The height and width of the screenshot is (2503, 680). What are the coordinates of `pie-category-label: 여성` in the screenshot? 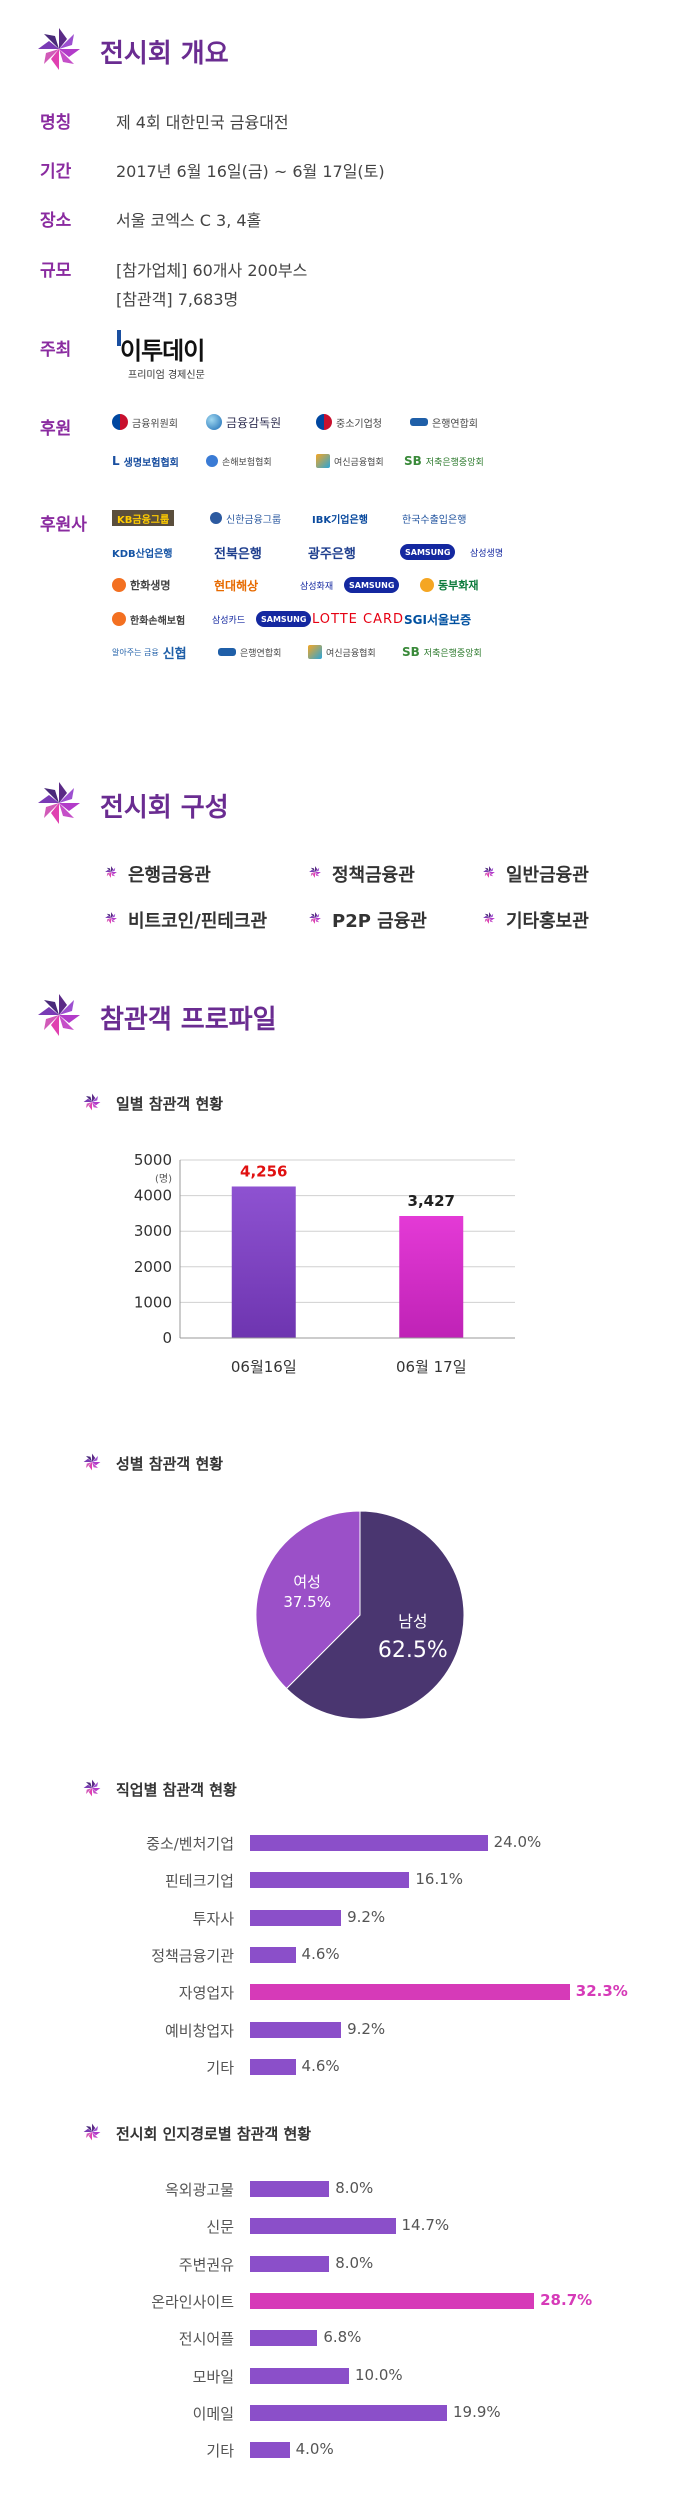 It's located at (307, 1582).